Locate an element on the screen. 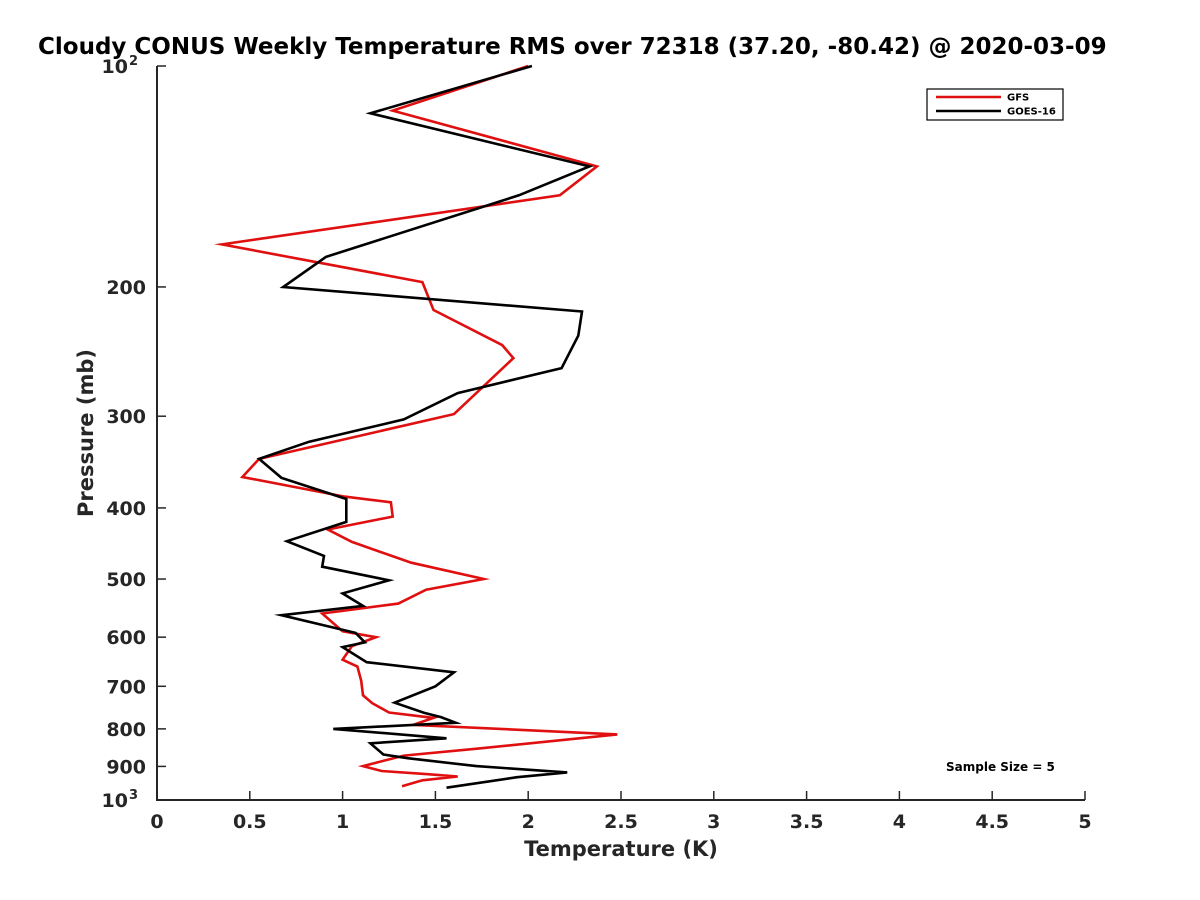 Image resolution: width=1200 pixels, height=900 pixels. x-tick-label: 3 is located at coordinates (713, 822).